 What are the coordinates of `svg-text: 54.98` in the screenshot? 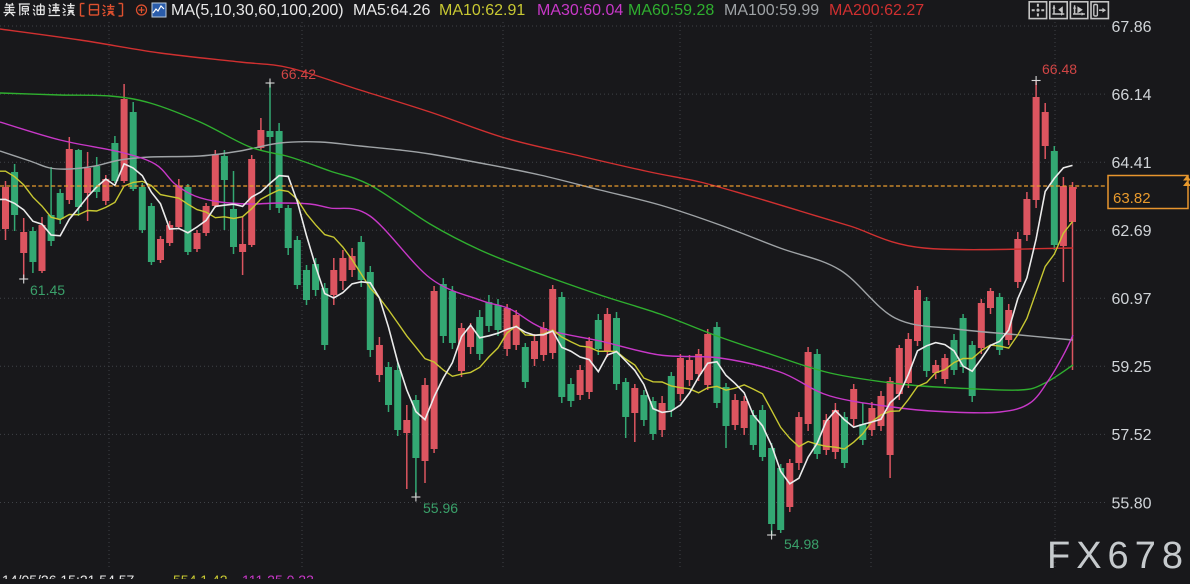 It's located at (801, 544).